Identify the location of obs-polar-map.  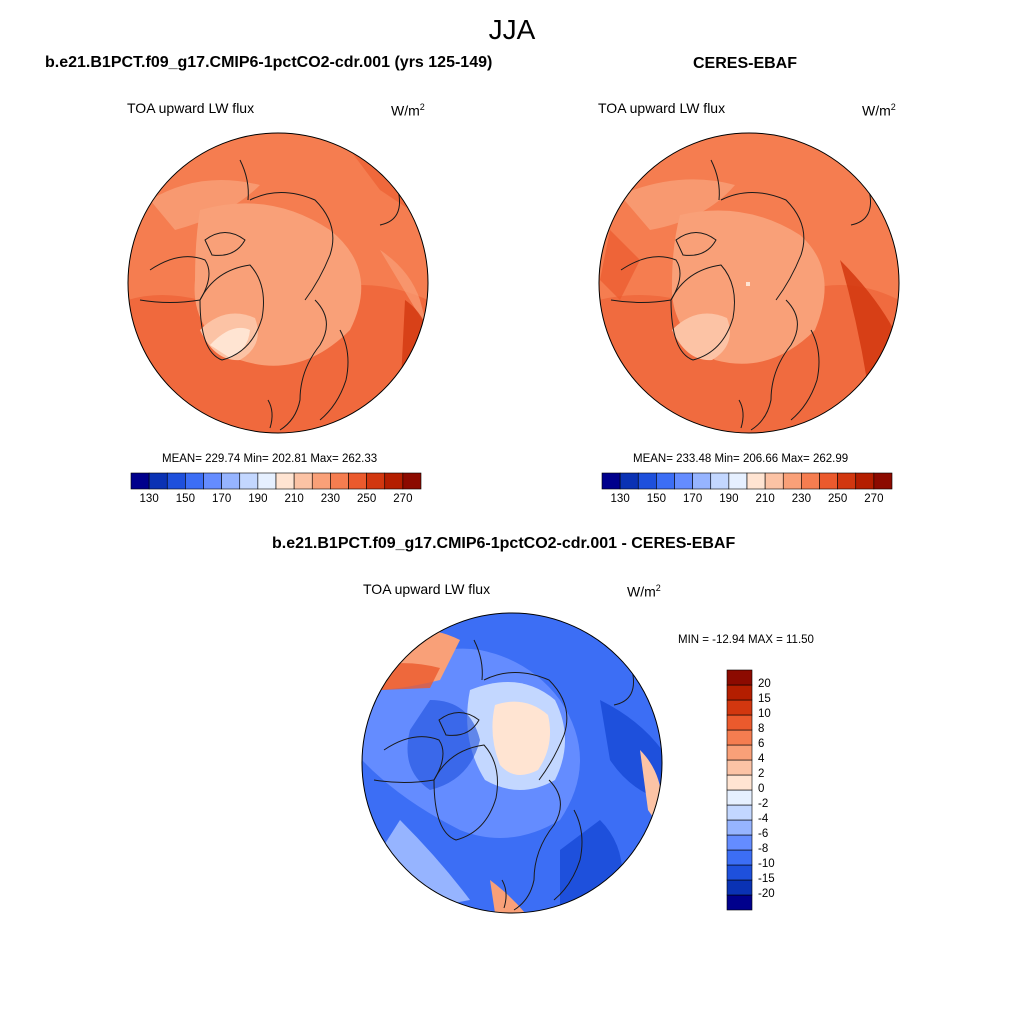
(749, 283).